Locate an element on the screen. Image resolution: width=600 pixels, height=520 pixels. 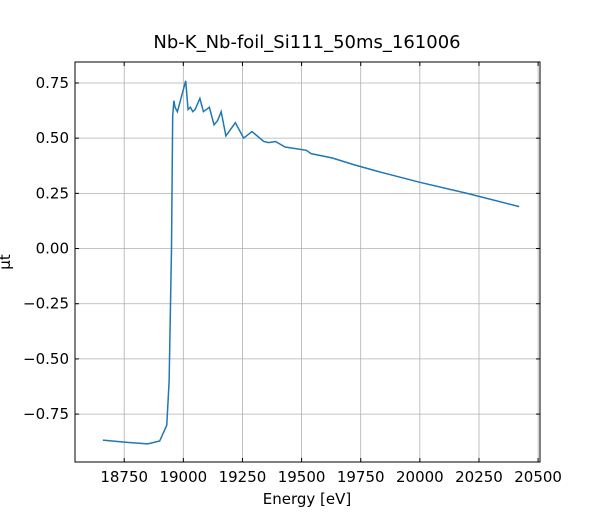
x-tick-label: 20500 is located at coordinates (538, 477).